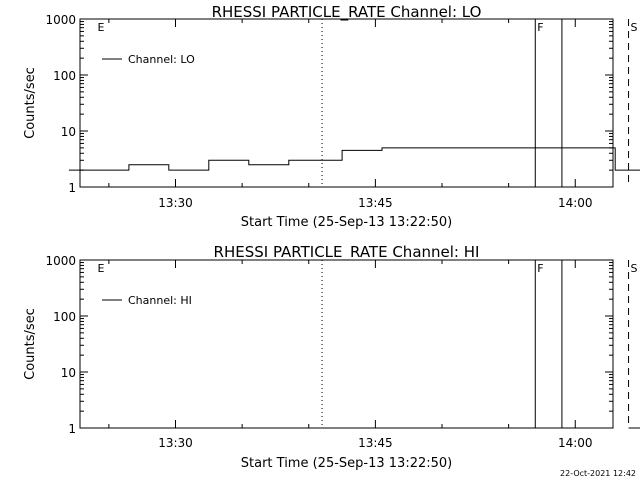 Image resolution: width=640 pixels, height=484 pixels. I want to click on chart-title: RHESSI PARTICLE_RATE Channel: HI, so click(347, 252).